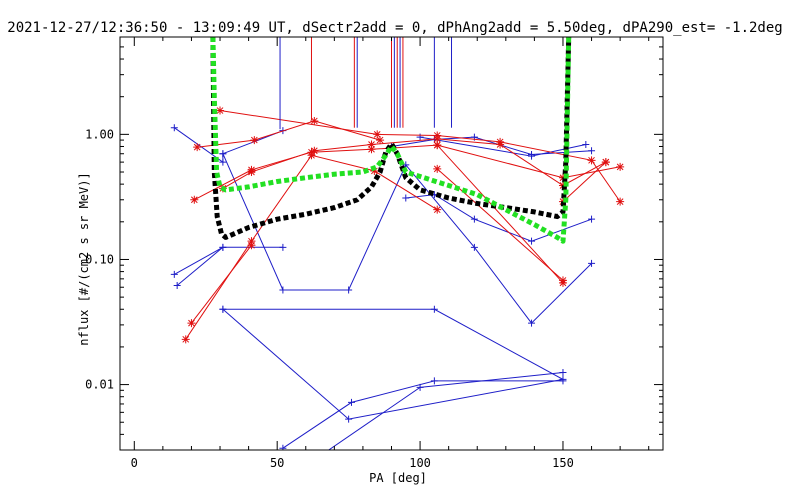 Image resolution: width=800 pixels, height=500 pixels. I want to click on y-tick-label: 1.00, so click(99, 134).